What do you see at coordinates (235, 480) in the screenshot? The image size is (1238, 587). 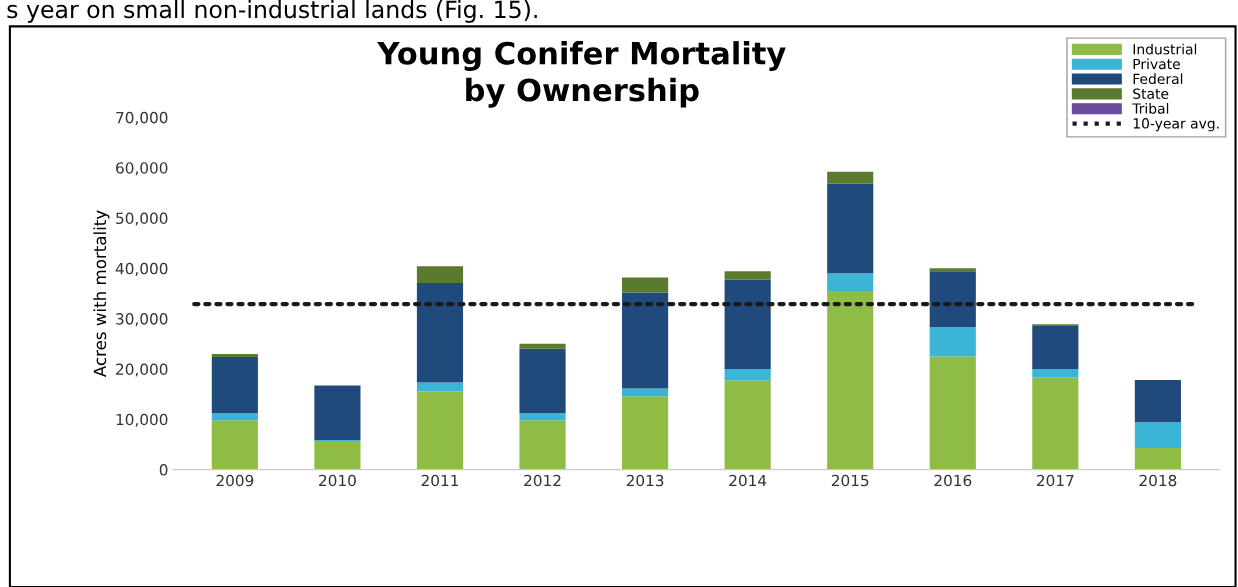 I see `x-tick-label: 2009` at bounding box center [235, 480].